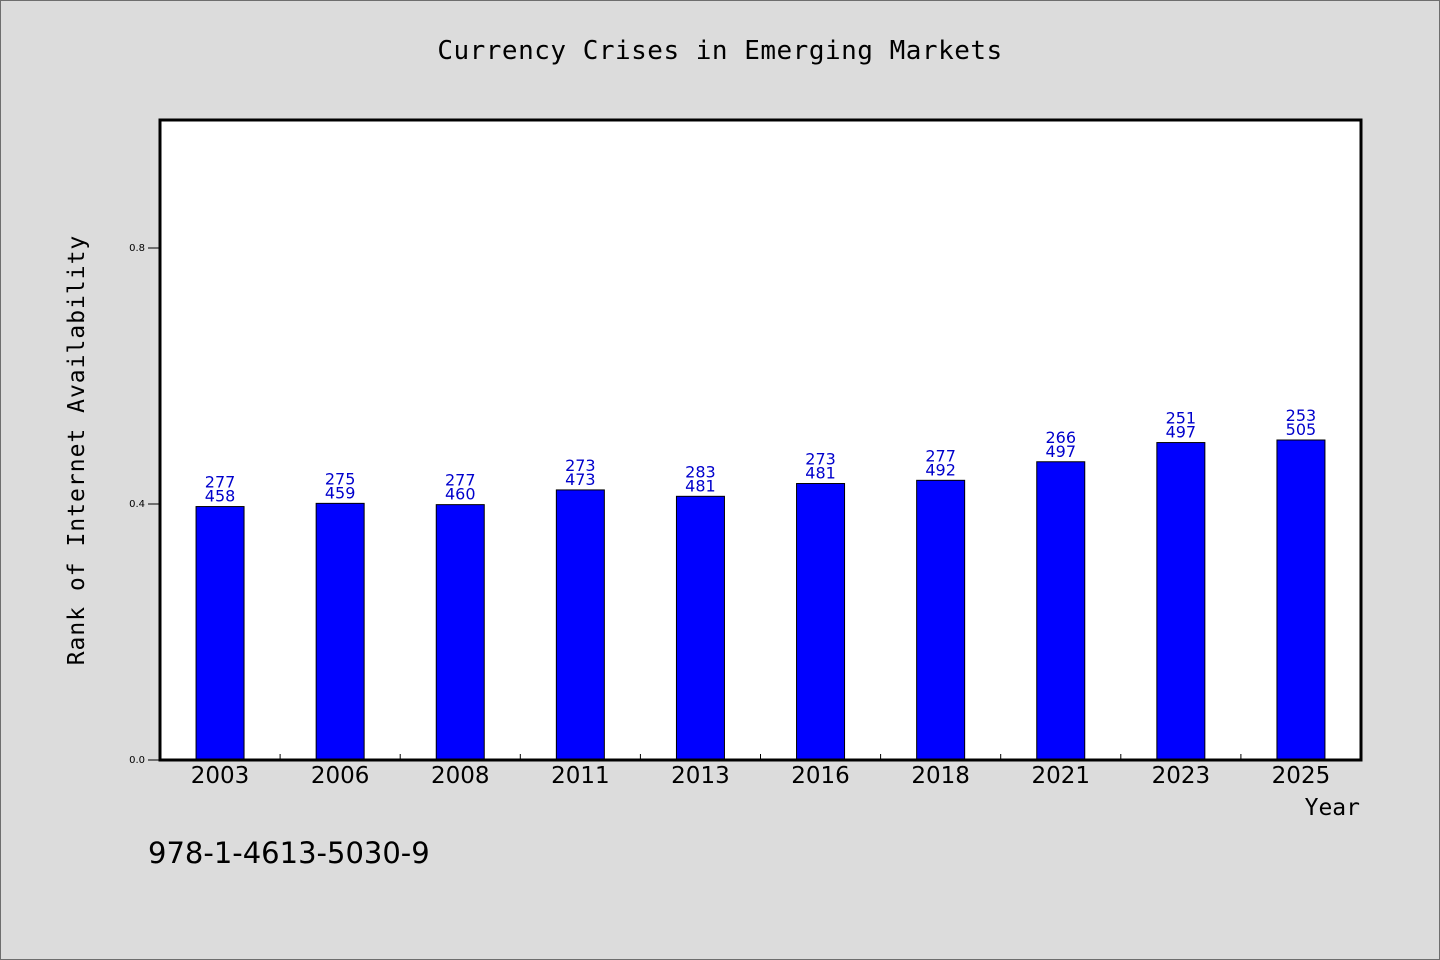 This screenshot has width=1440, height=960. What do you see at coordinates (289, 853) in the screenshot?
I see `isbn-footnote: 978-1-4613-5030-9` at bounding box center [289, 853].